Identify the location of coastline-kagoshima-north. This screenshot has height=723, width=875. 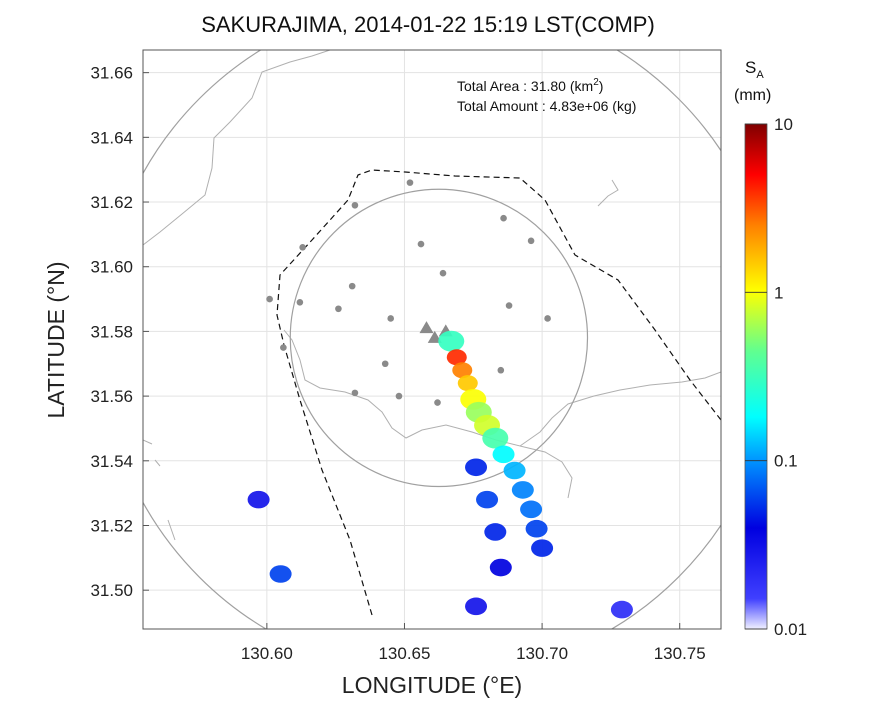
(237, 148).